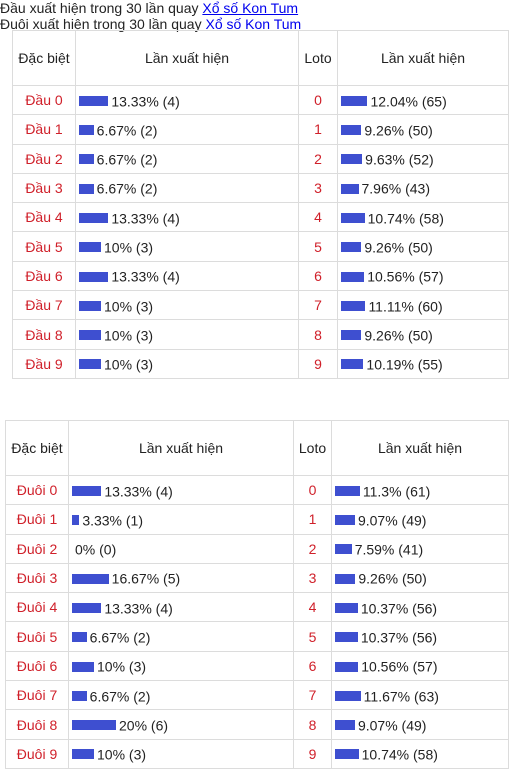  What do you see at coordinates (389, 549) in the screenshot?
I see `value-label: 7.59% (41)` at bounding box center [389, 549].